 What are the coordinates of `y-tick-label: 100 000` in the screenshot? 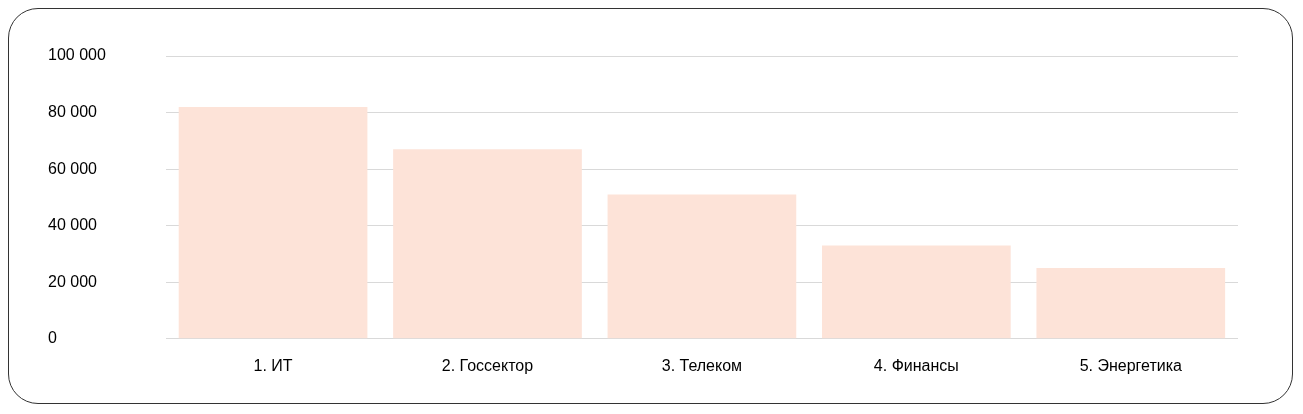 It's located at (77, 55).